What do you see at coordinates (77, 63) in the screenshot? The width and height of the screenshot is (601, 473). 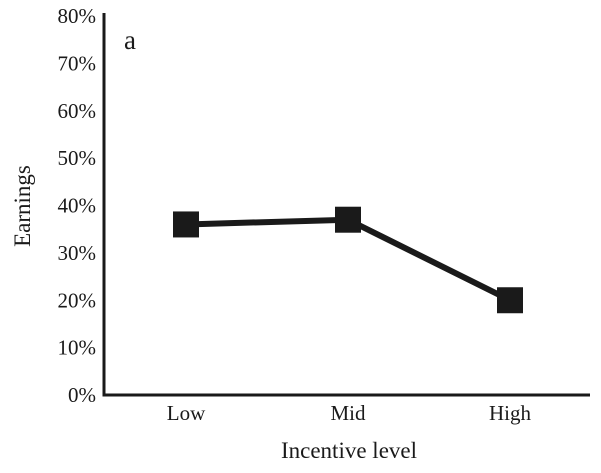 I see `y-tick-label: 70%` at bounding box center [77, 63].